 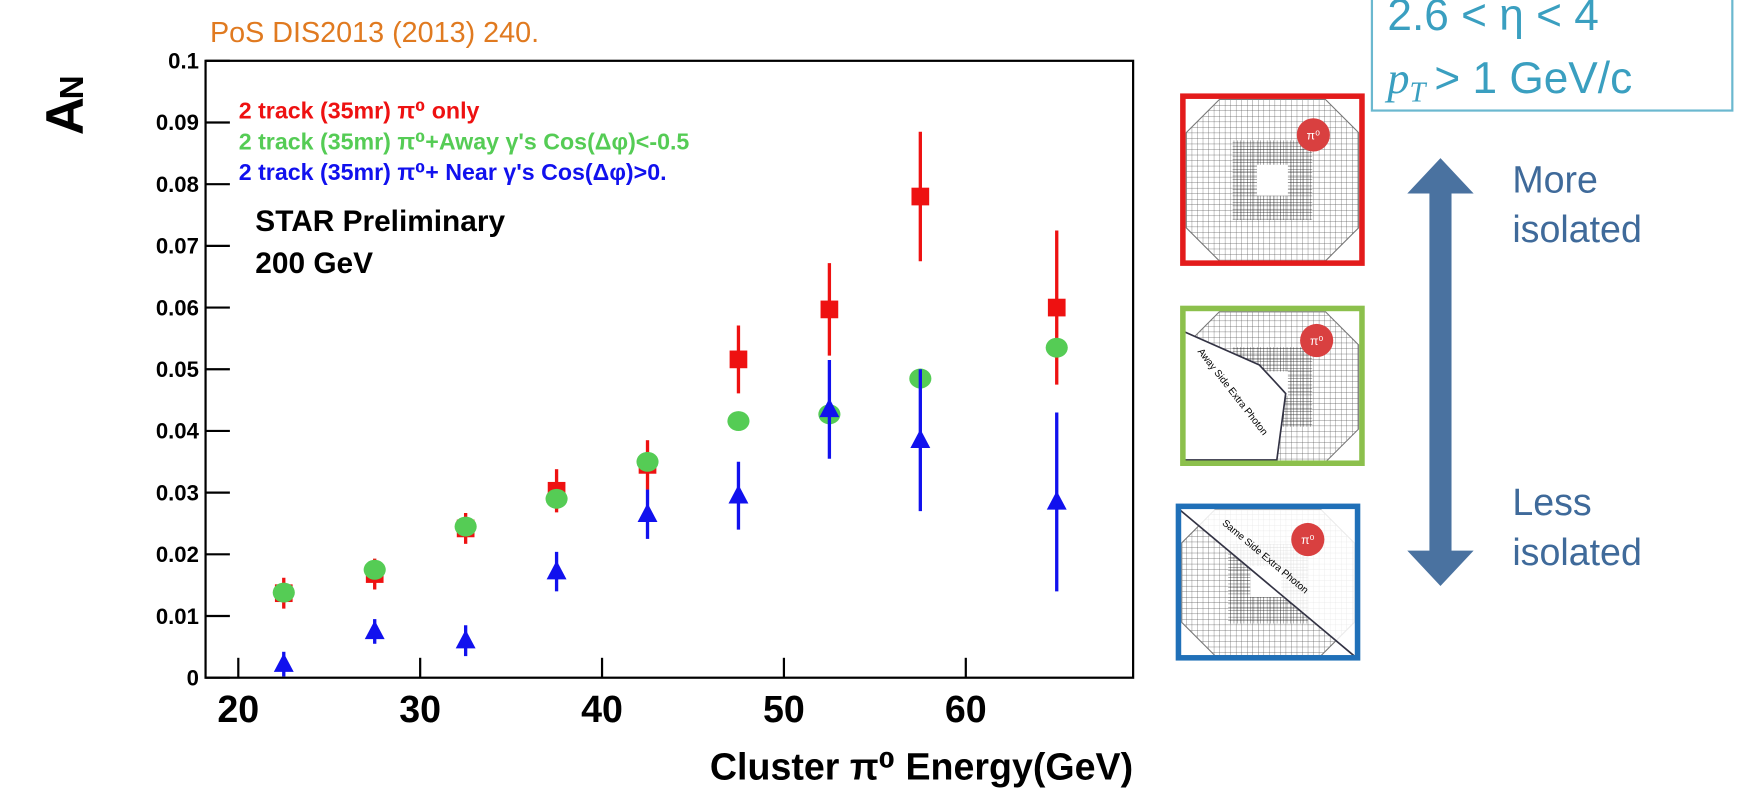 I want to click on x-tick-label: 40, so click(x=602, y=709).